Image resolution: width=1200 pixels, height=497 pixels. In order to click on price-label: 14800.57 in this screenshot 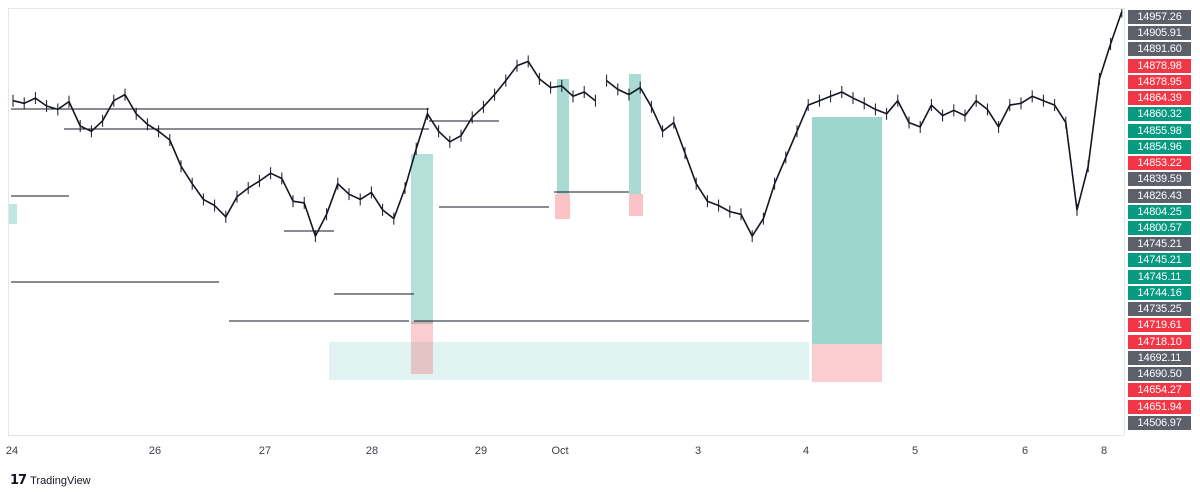, I will do `click(1159, 228)`.